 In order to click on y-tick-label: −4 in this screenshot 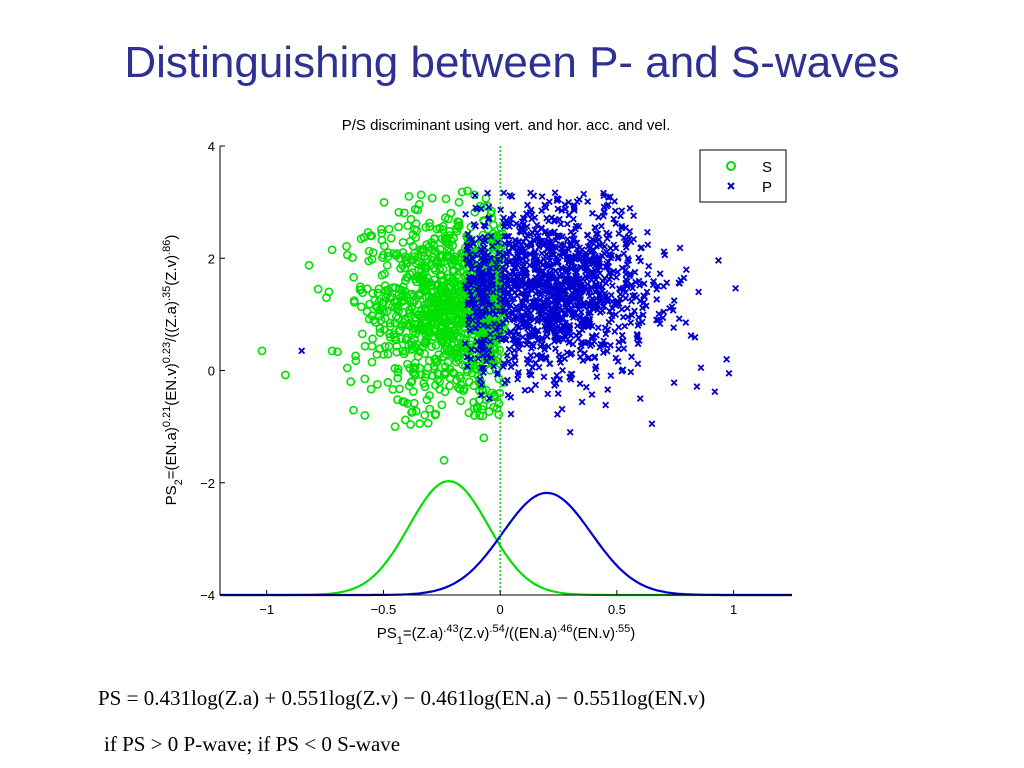, I will do `click(207, 595)`.